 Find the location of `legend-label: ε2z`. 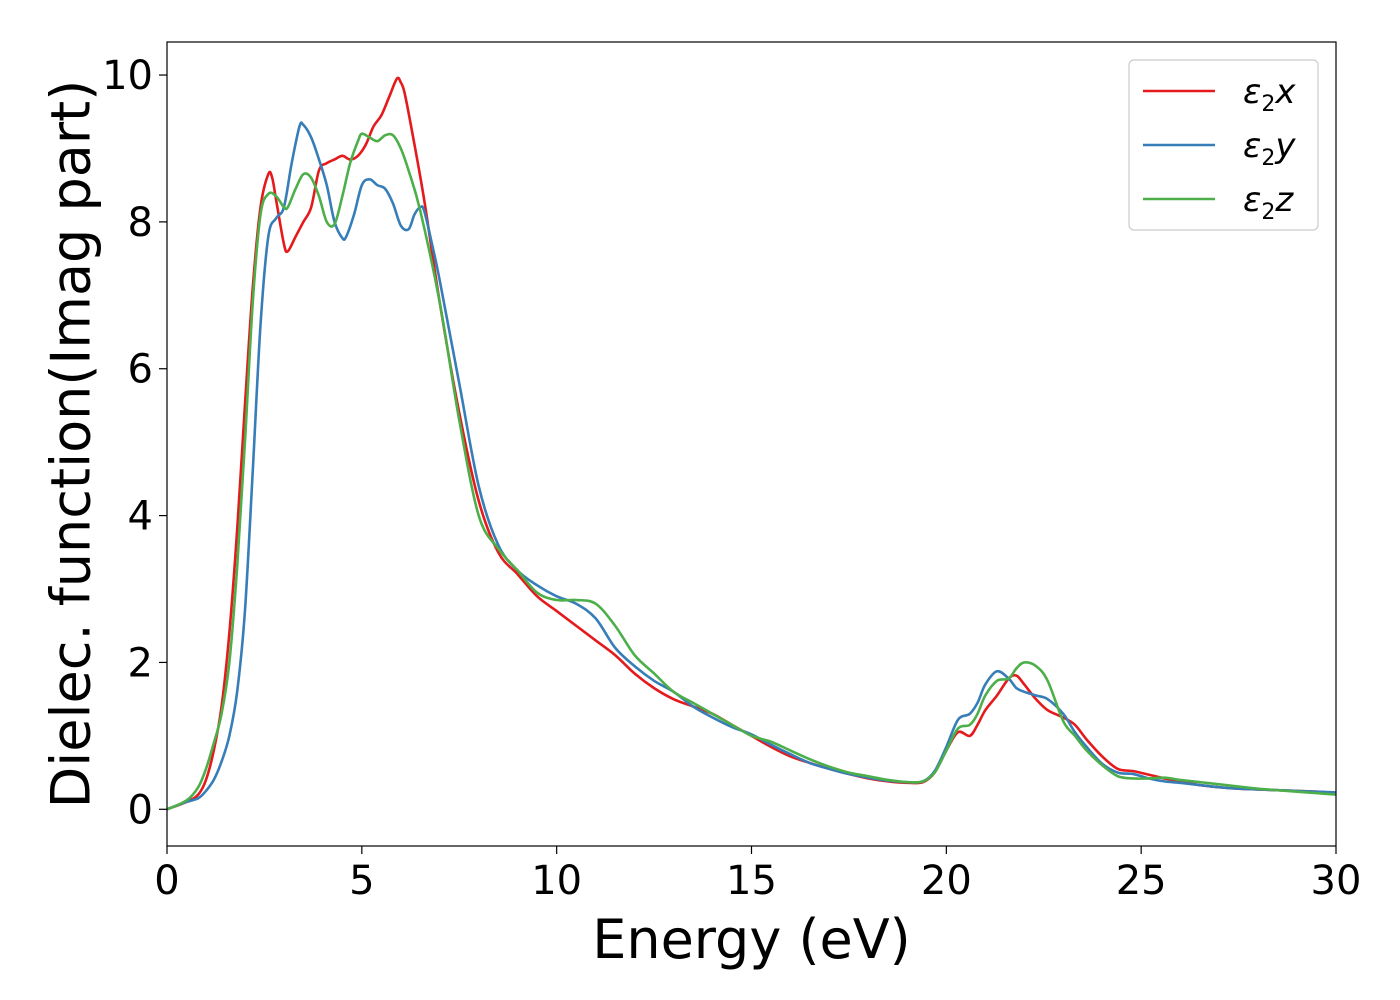

legend-label: ε2z is located at coordinates (1268, 202).